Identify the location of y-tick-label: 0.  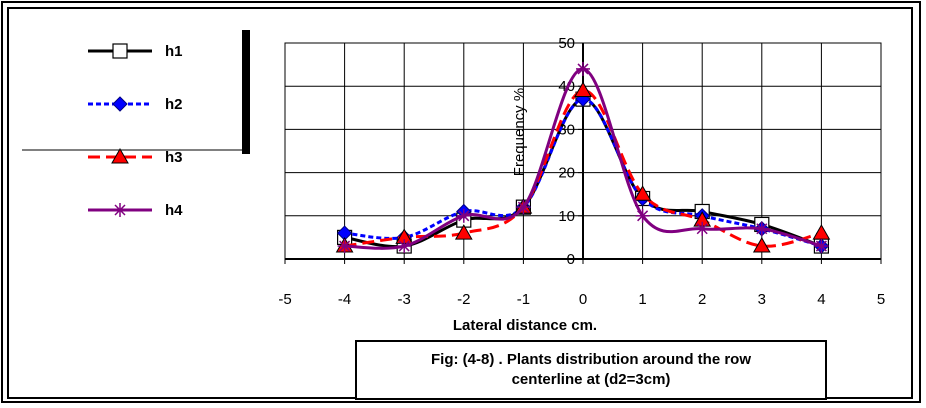
(571, 259).